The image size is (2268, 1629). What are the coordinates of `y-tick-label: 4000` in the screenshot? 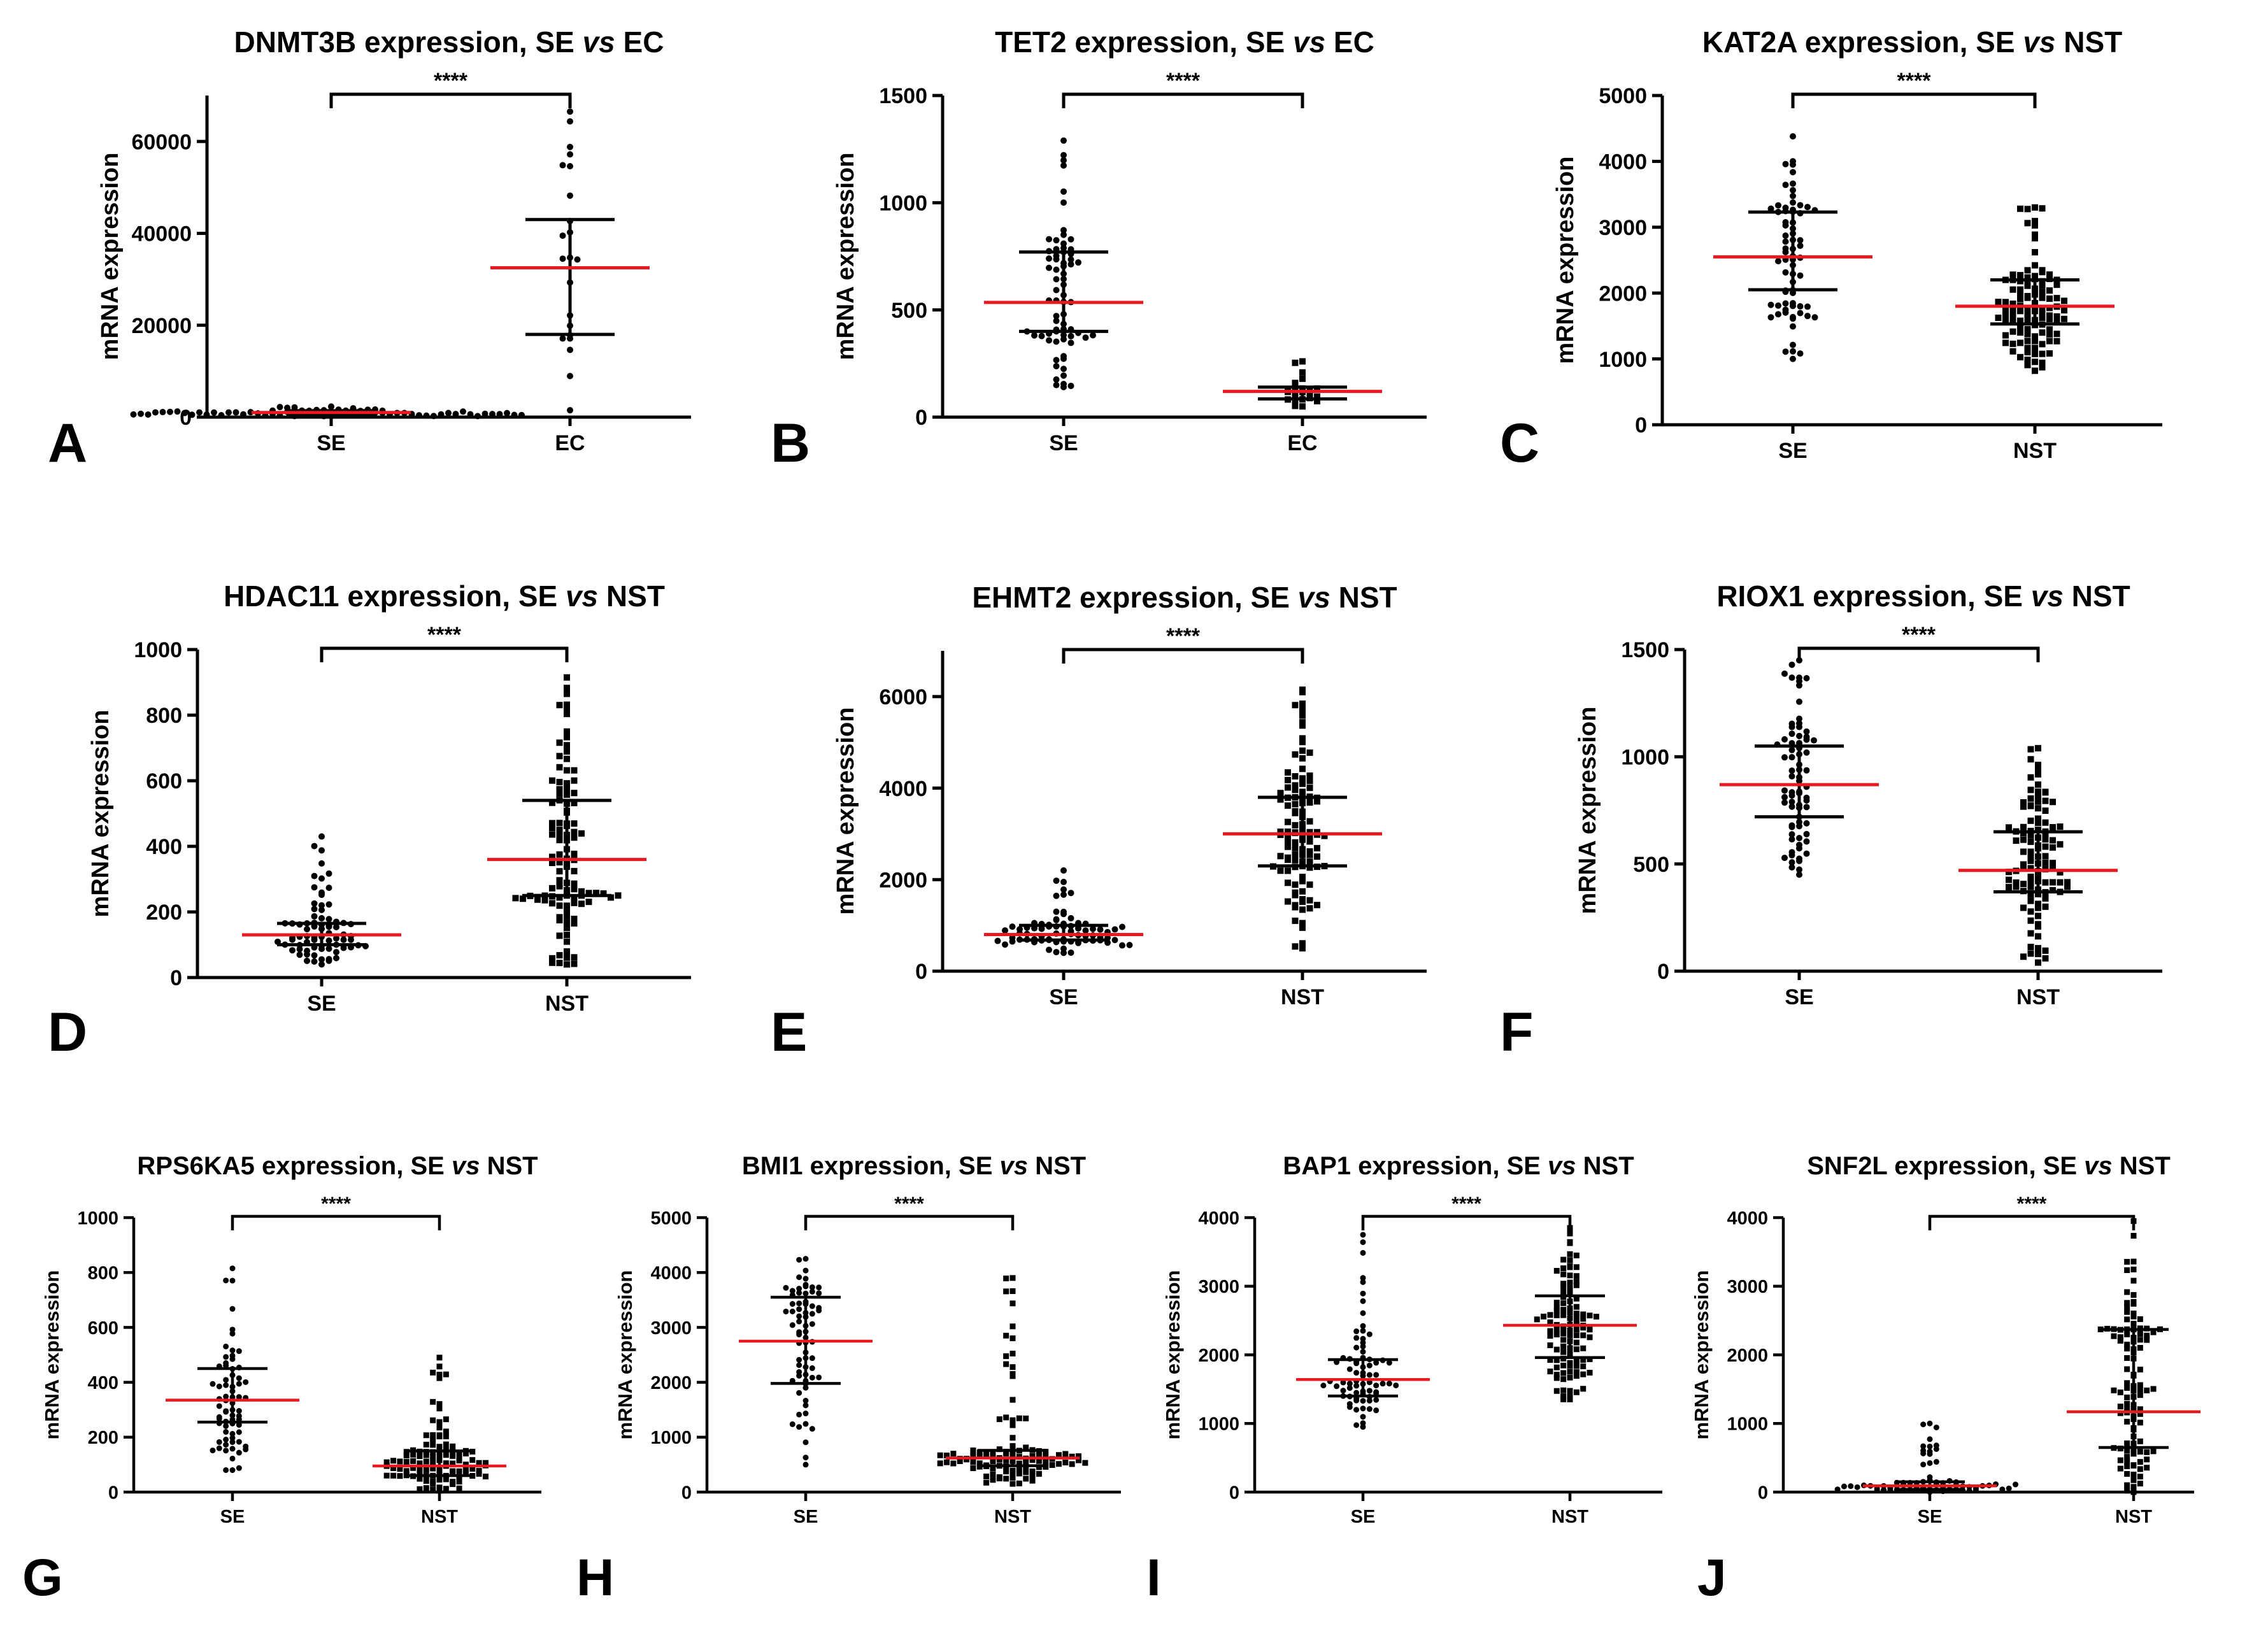 It's located at (1747, 1218).